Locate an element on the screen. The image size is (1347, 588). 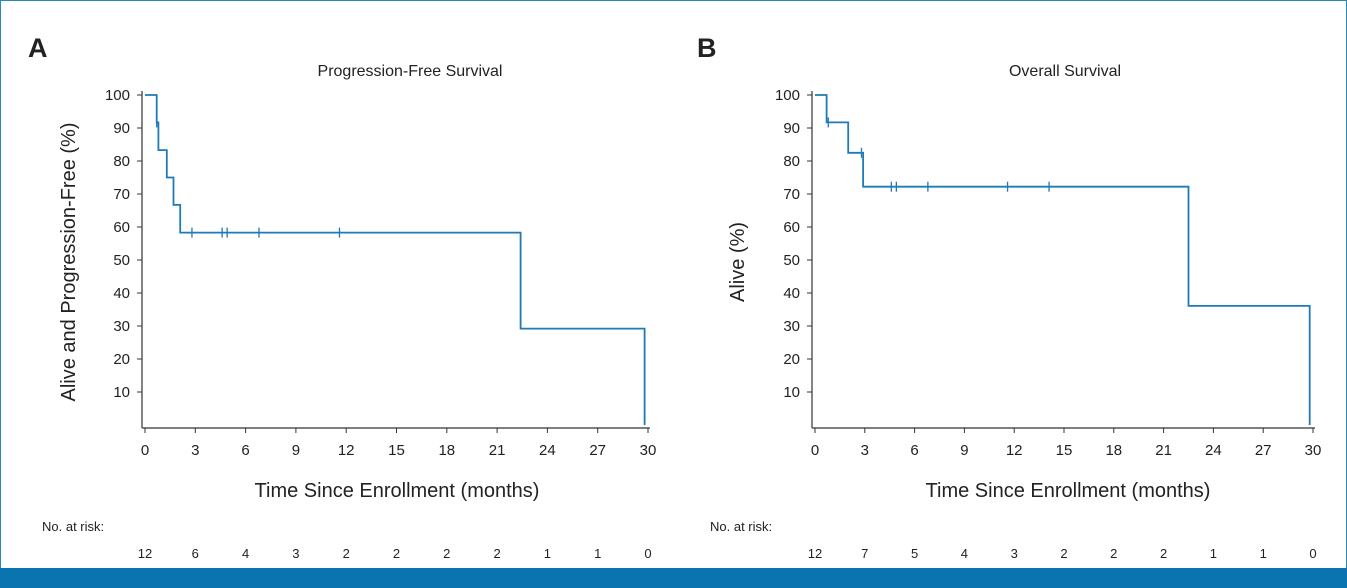
risk-table-value: 6 is located at coordinates (195, 553).